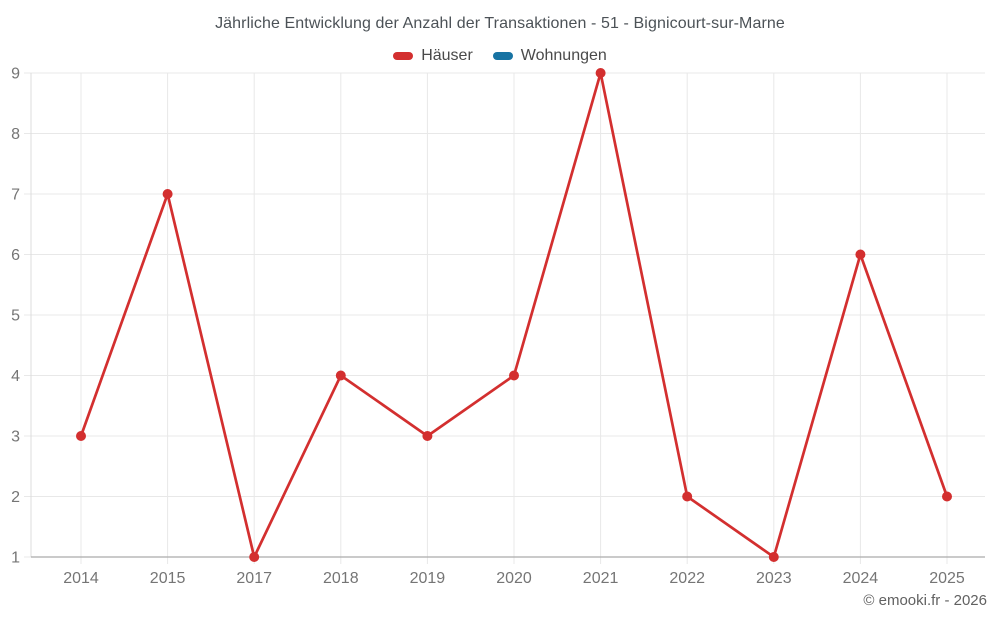 The width and height of the screenshot is (1000, 625). What do you see at coordinates (81, 578) in the screenshot?
I see `x-tick-label: 2014` at bounding box center [81, 578].